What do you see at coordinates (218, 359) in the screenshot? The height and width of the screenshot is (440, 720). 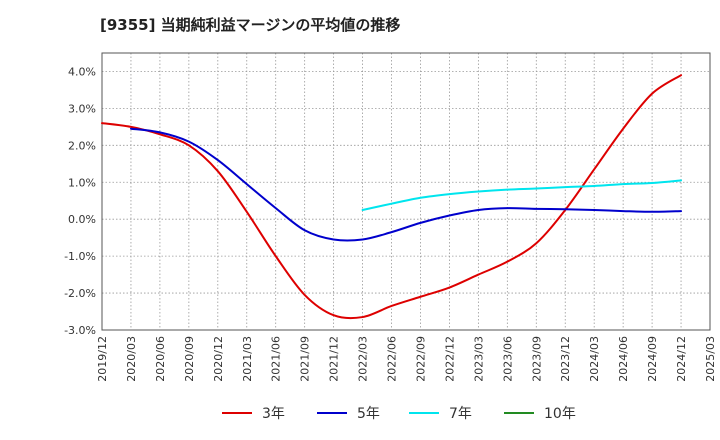 I see `x-tick-label: 2020/12` at bounding box center [218, 359].